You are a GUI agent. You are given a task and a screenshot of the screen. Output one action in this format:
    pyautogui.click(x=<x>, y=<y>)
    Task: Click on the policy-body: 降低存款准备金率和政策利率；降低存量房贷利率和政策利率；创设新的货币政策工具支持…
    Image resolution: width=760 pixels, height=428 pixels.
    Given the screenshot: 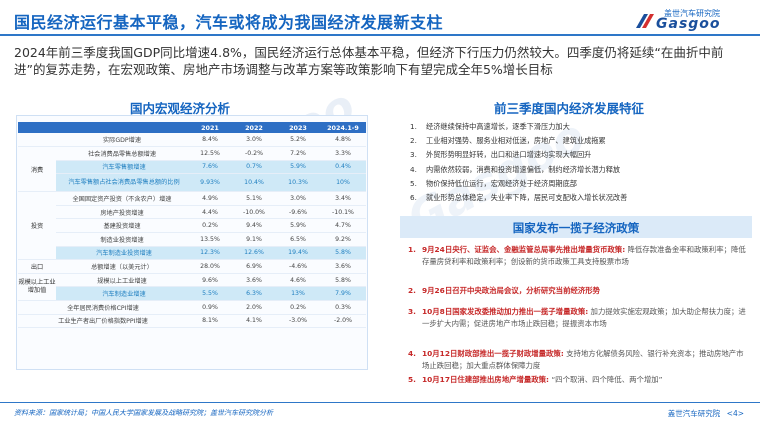 What is the action you would take?
    pyautogui.click(x=584, y=255)
    